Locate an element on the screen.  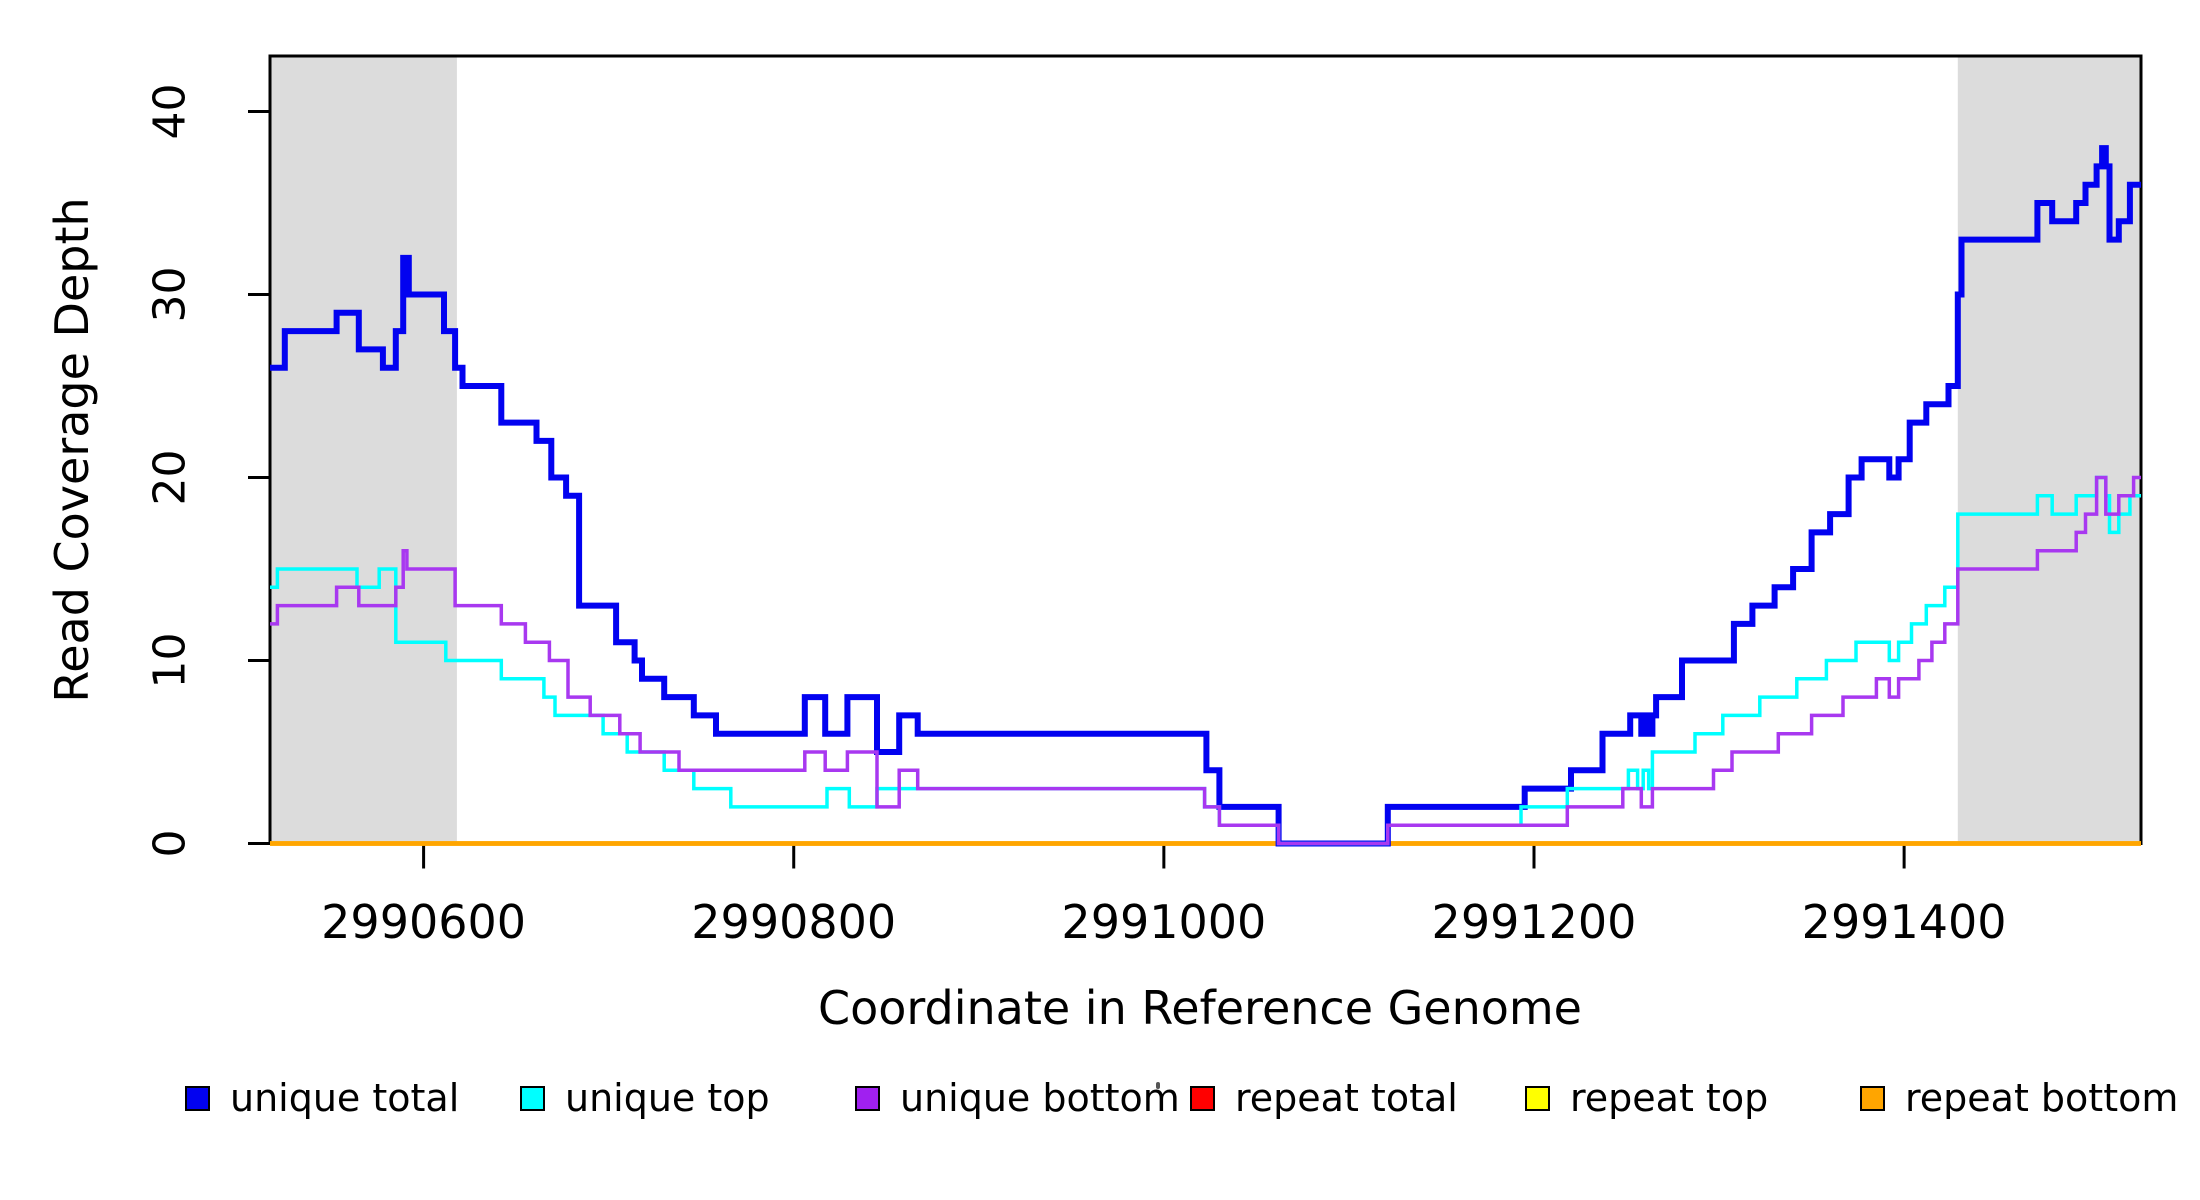
y-tick-label: 40 is located at coordinates (170, 112).